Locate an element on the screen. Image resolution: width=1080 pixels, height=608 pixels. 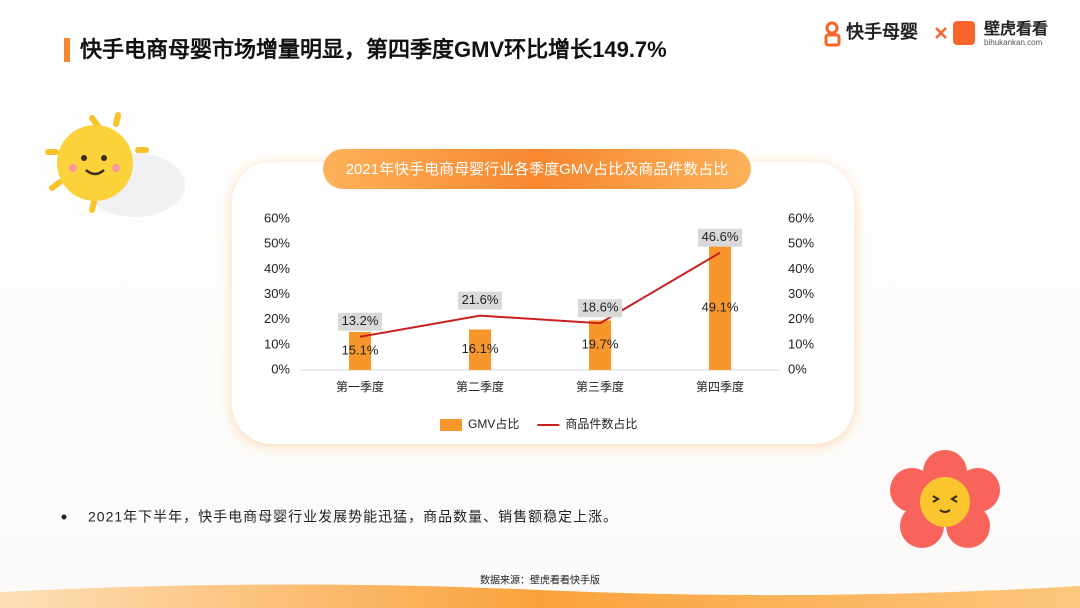
y2-tick-label: 50% is located at coordinates (801, 243).